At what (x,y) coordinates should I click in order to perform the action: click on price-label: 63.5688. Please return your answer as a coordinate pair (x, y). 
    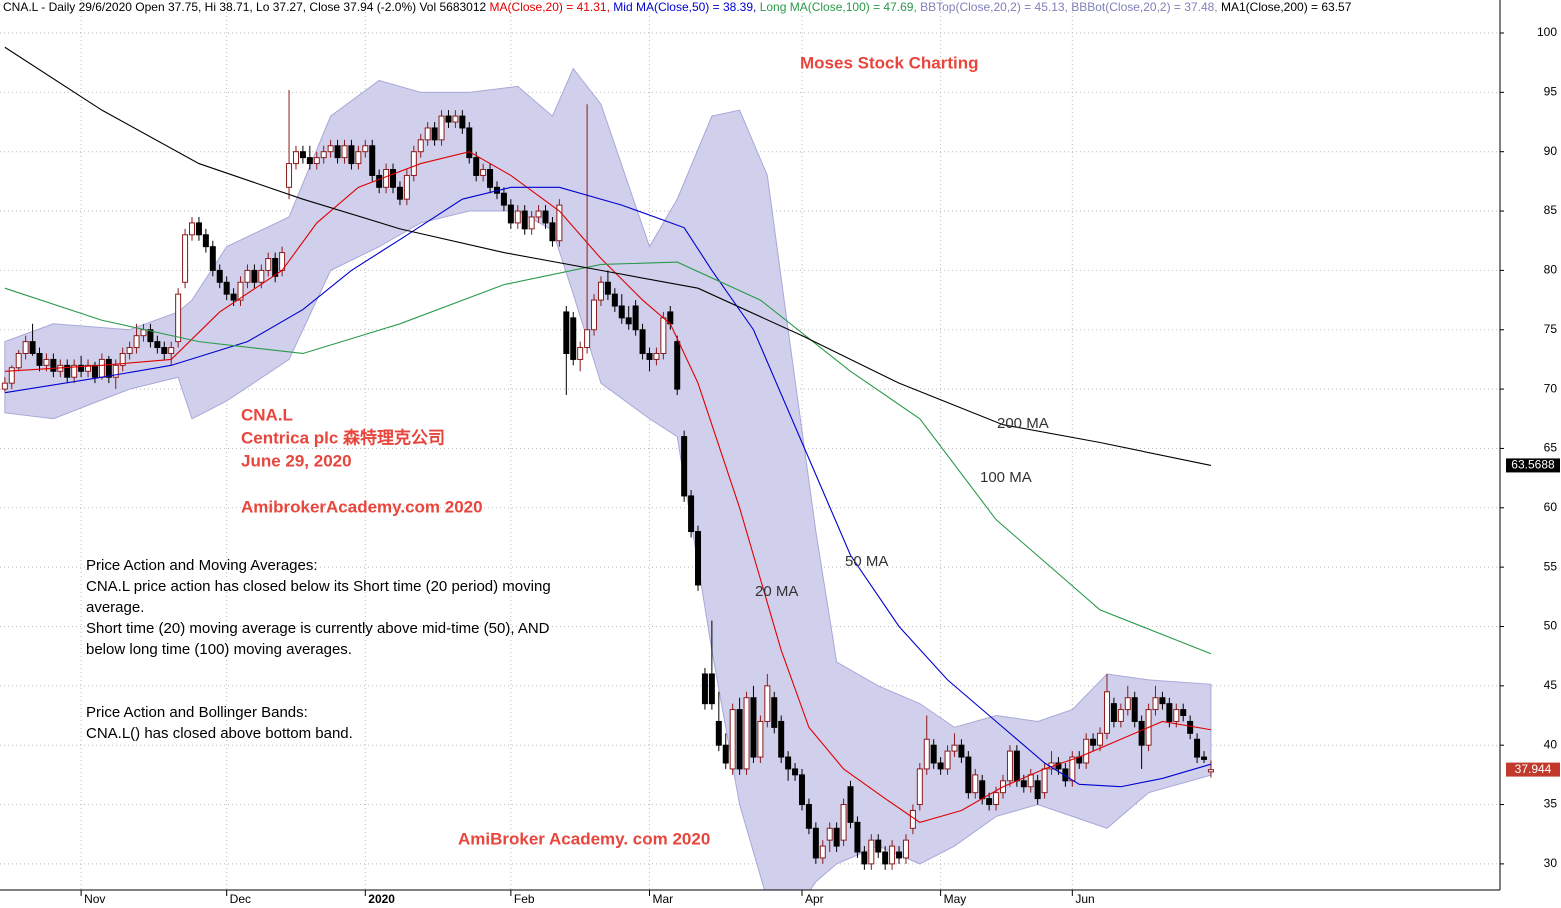
    Looking at the image, I should click on (1533, 465).